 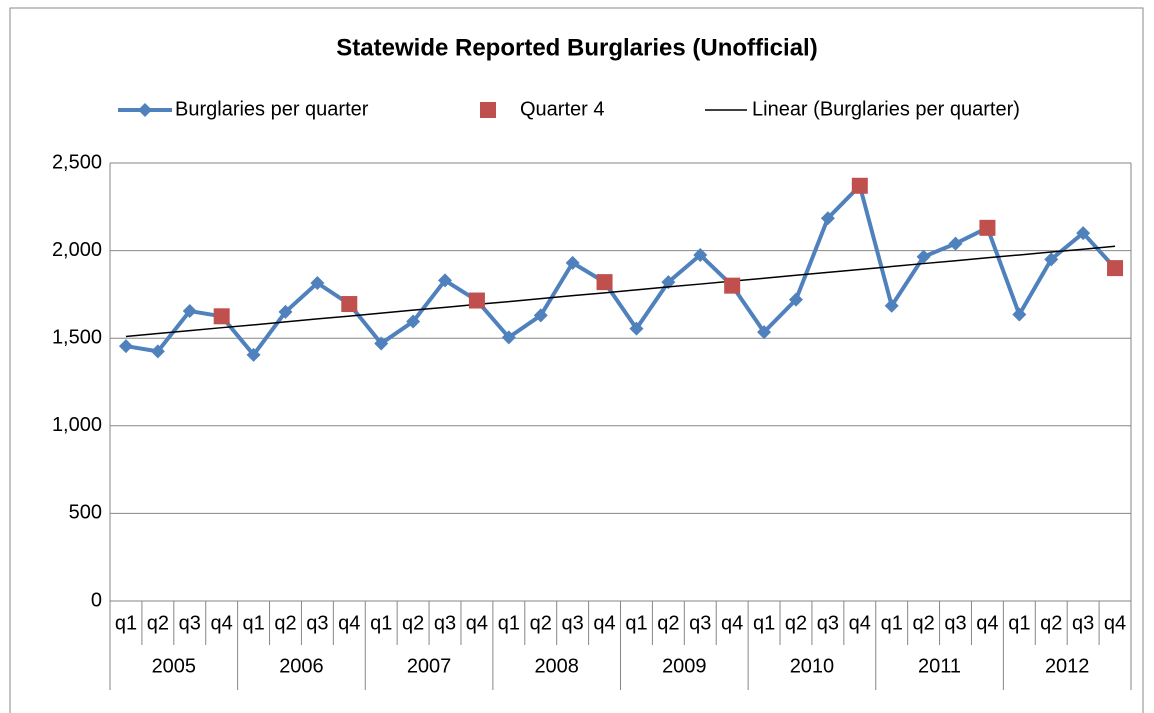 What do you see at coordinates (812, 666) in the screenshot?
I see `x-group-label: 2010` at bounding box center [812, 666].